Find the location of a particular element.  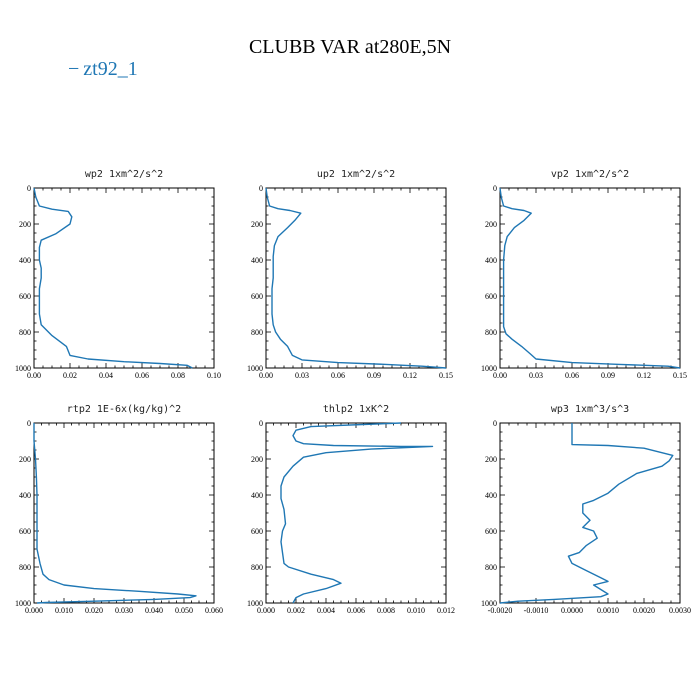

x-tick-label: 0.030 is located at coordinates (124, 610).